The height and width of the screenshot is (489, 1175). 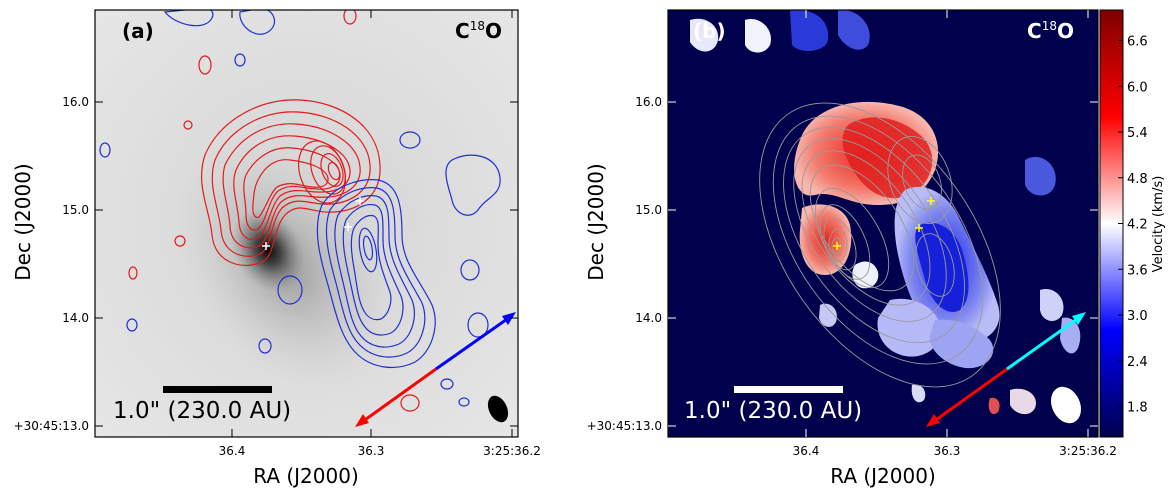 I want to click on colorbar-ticks: 1.8 2.4 3.0 3.6 4.2 4.8 5.4 6.0 6.6, so click(x=1133, y=225).